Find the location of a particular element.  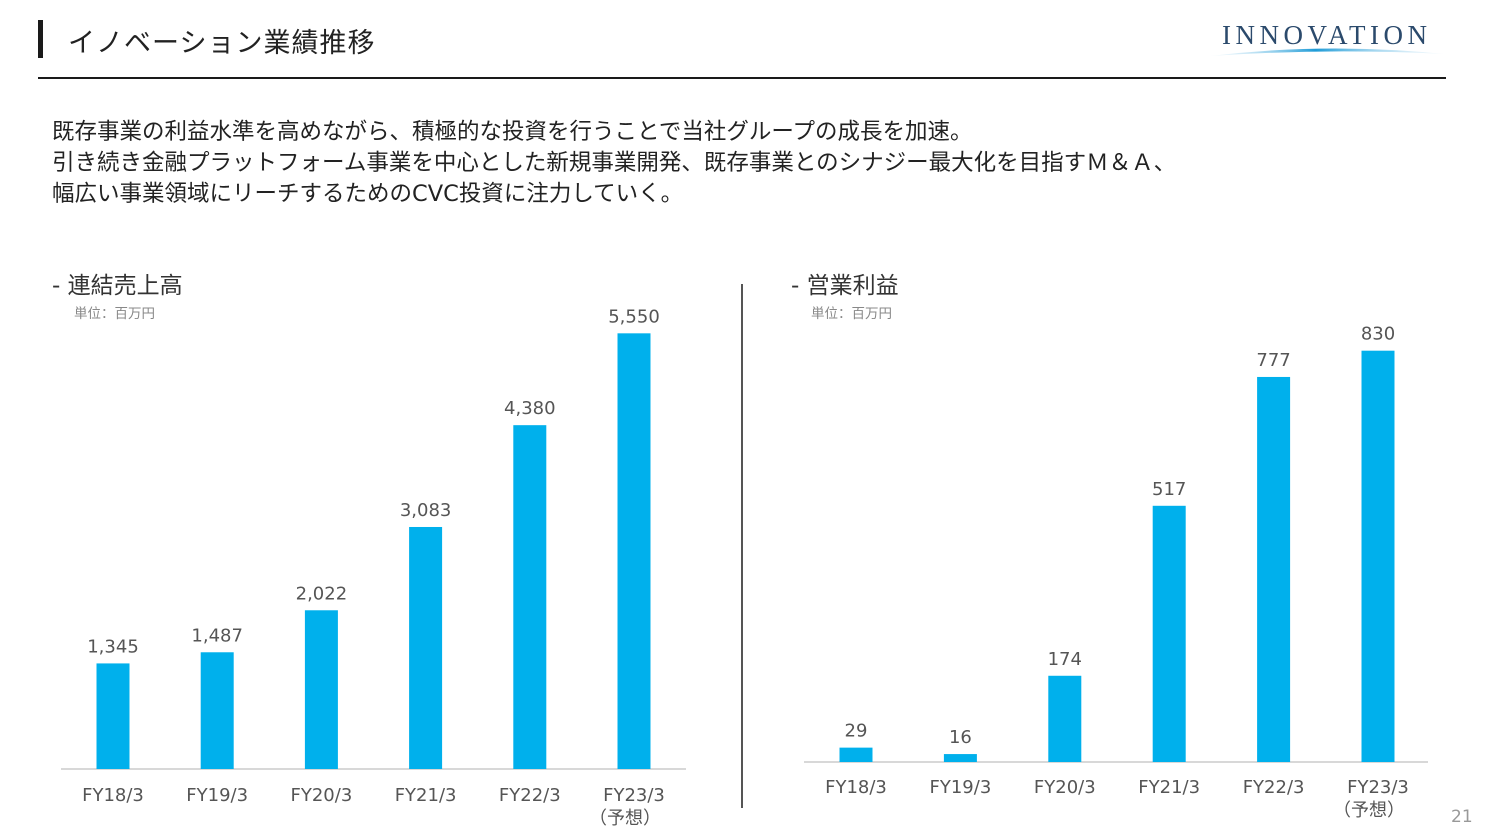

data-label: 777 is located at coordinates (1273, 360).